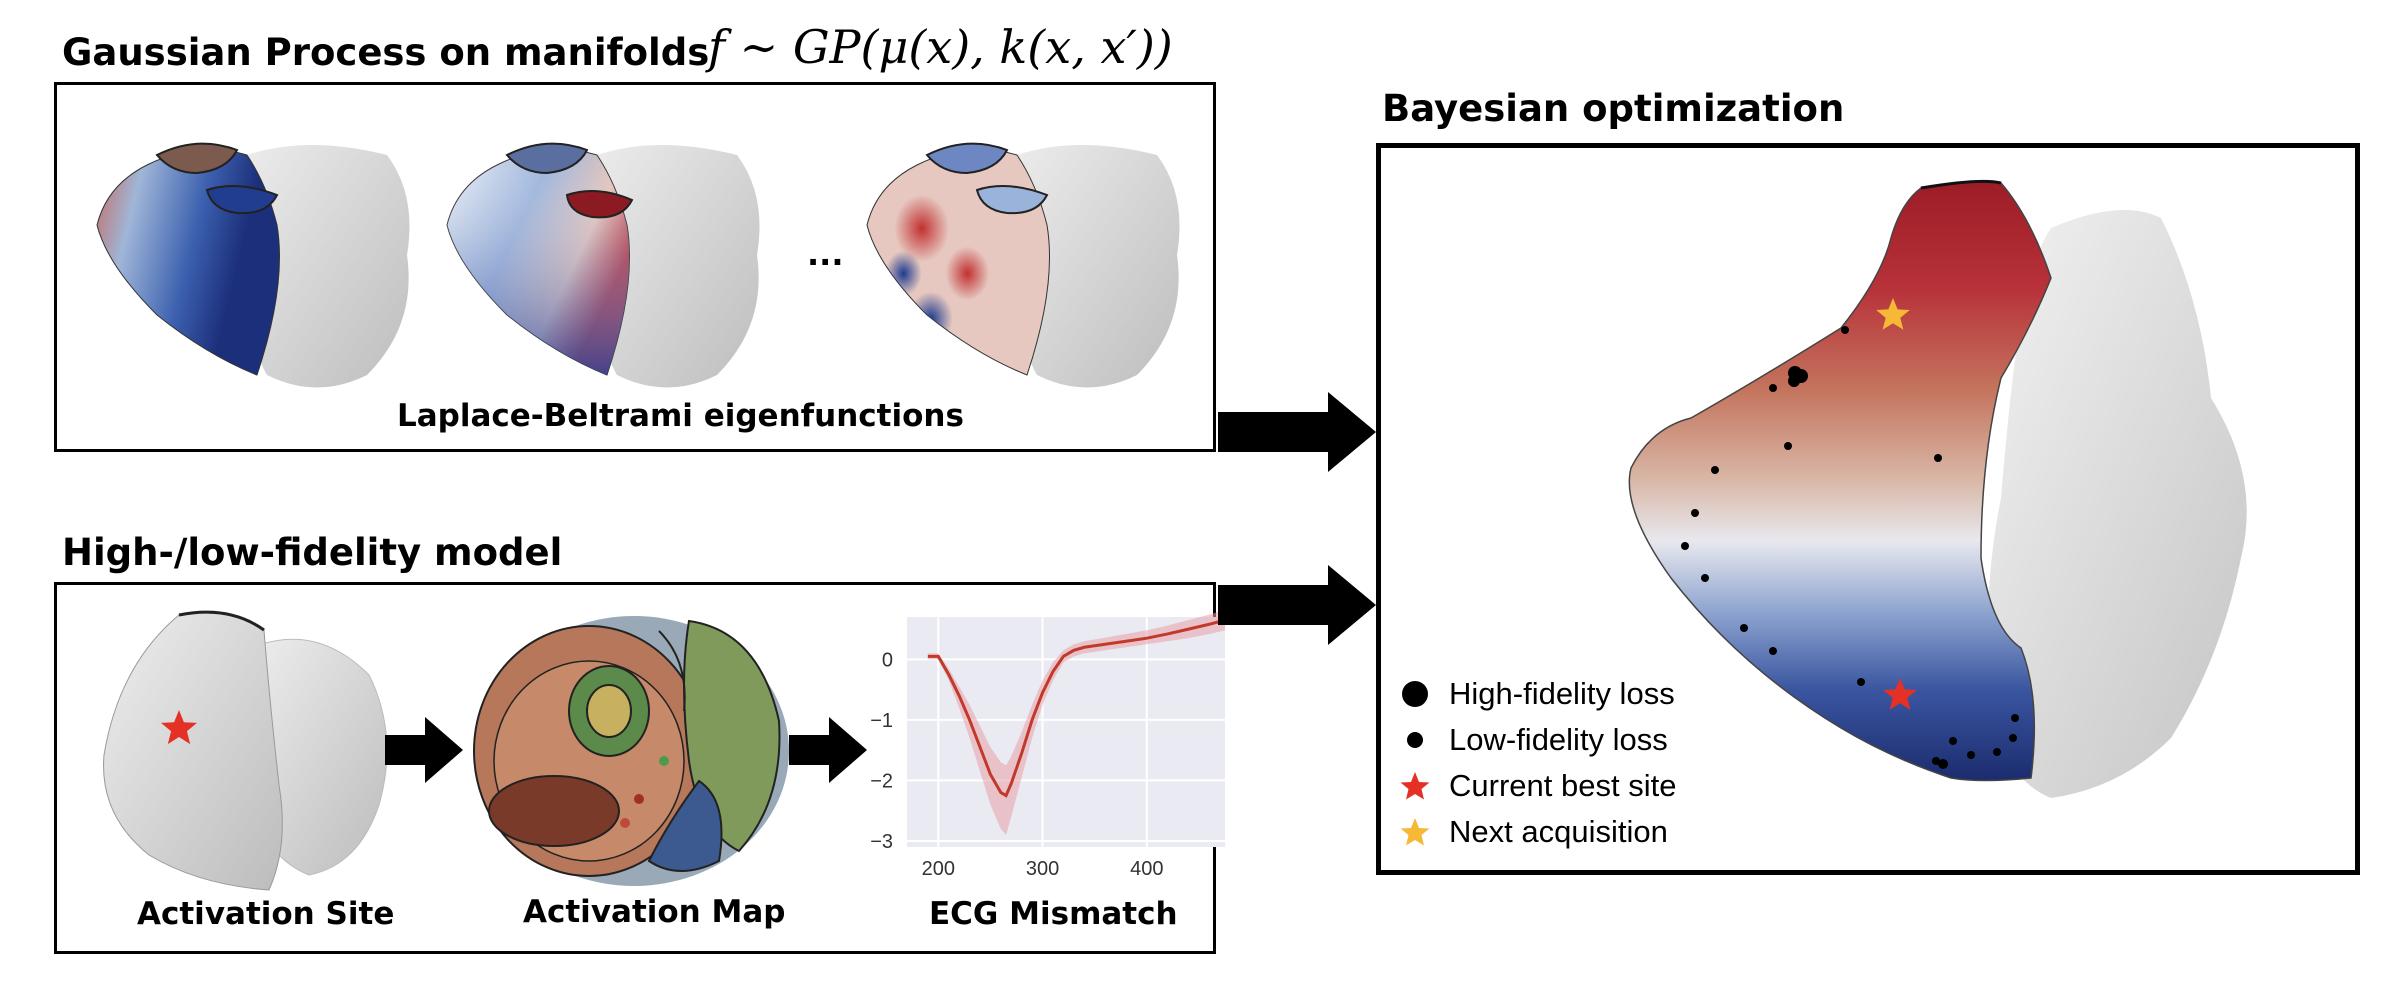 The width and height of the screenshot is (2388, 992). I want to click on bo-heart-left-colored, so click(1840, 481).